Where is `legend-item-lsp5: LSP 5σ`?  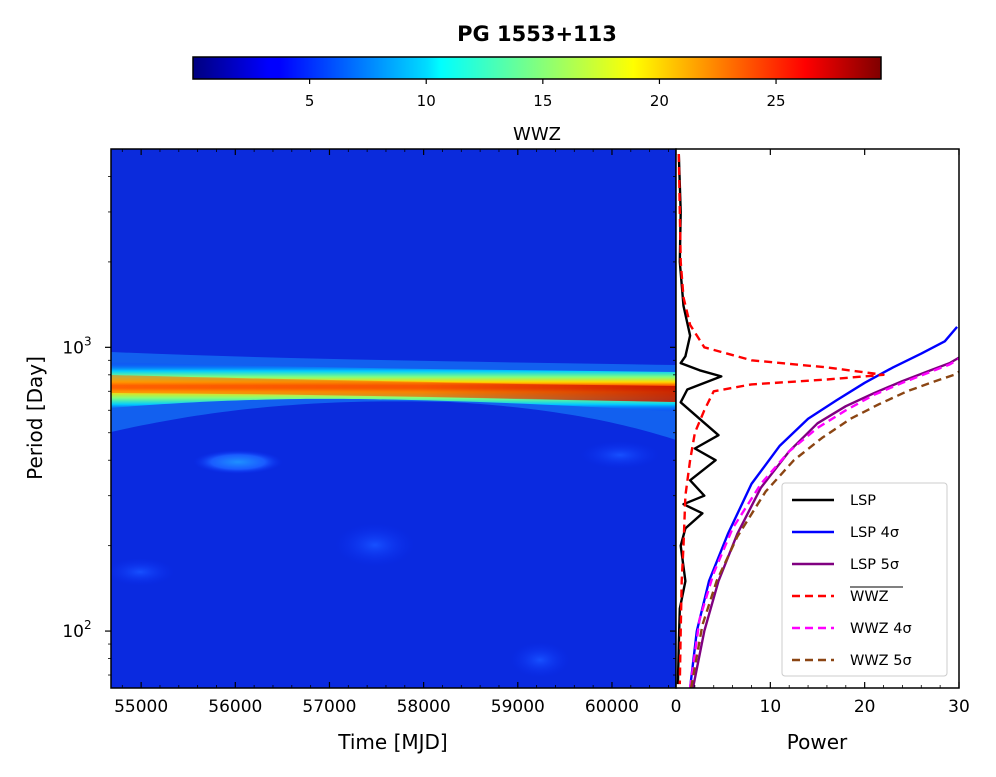 legend-item-lsp5: LSP 5σ is located at coordinates (845, 565).